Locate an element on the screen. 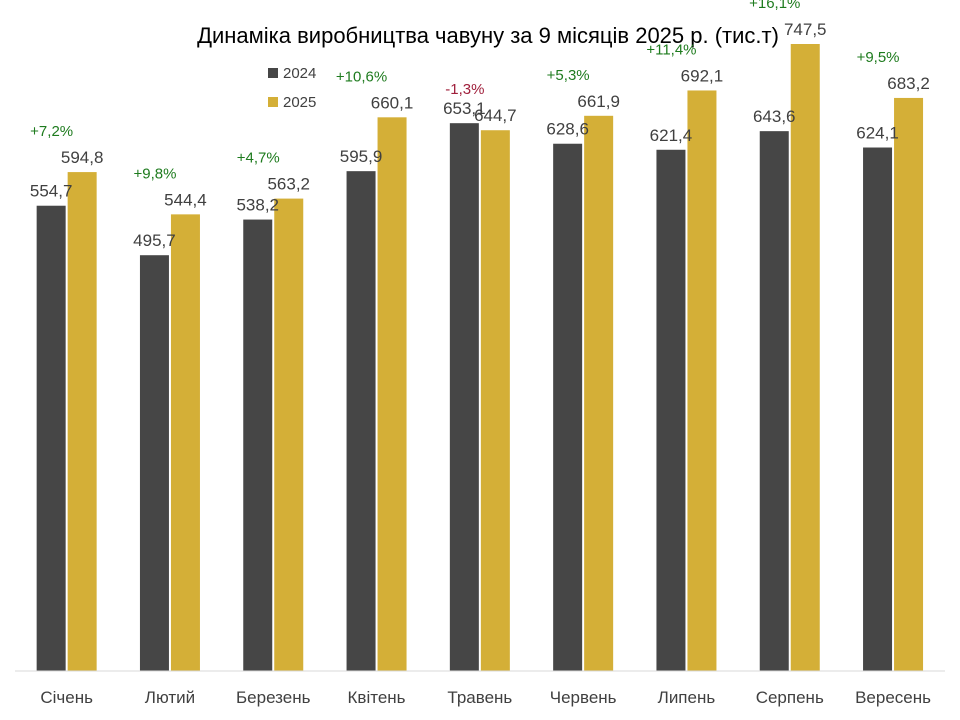  category-label: Лютий is located at coordinates (170, 697).